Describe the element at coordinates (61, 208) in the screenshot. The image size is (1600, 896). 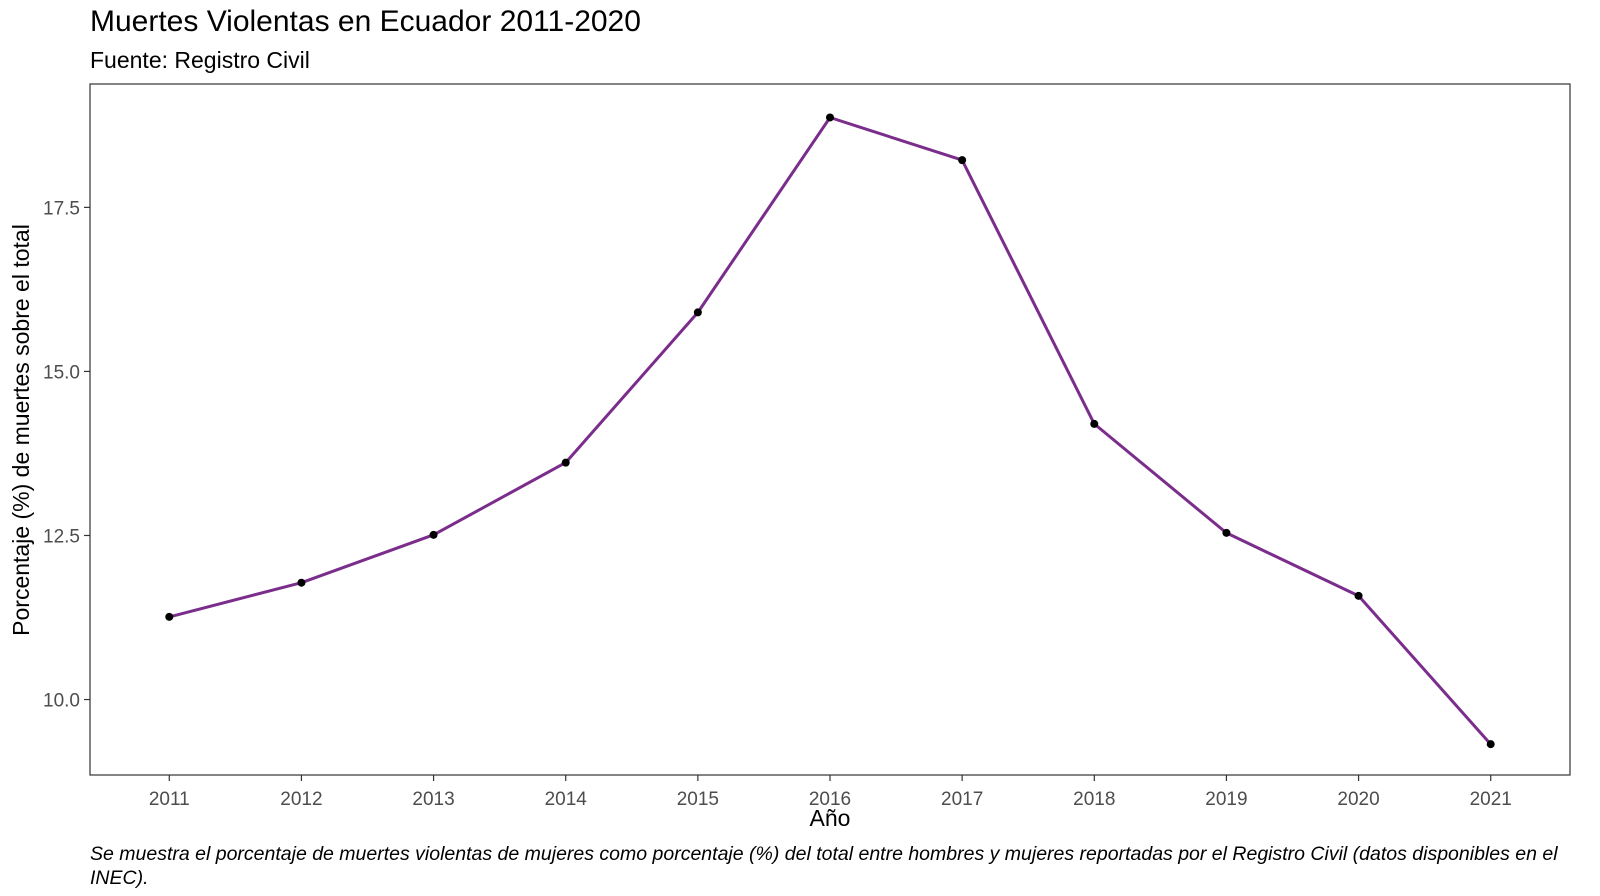
I see `y-tick-label: 17.5` at that location.